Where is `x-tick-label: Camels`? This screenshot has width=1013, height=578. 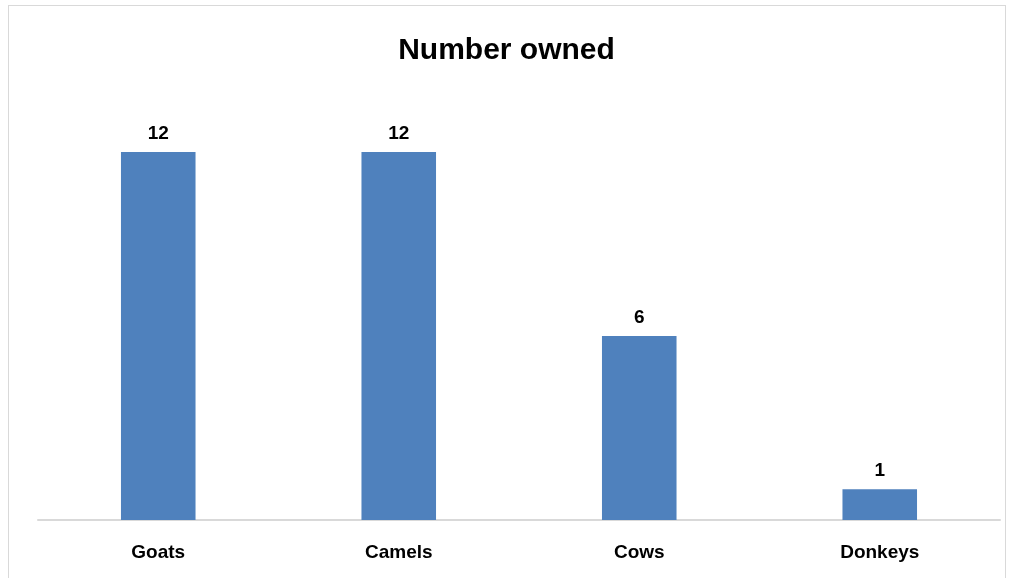 x-tick-label: Camels is located at coordinates (398, 551).